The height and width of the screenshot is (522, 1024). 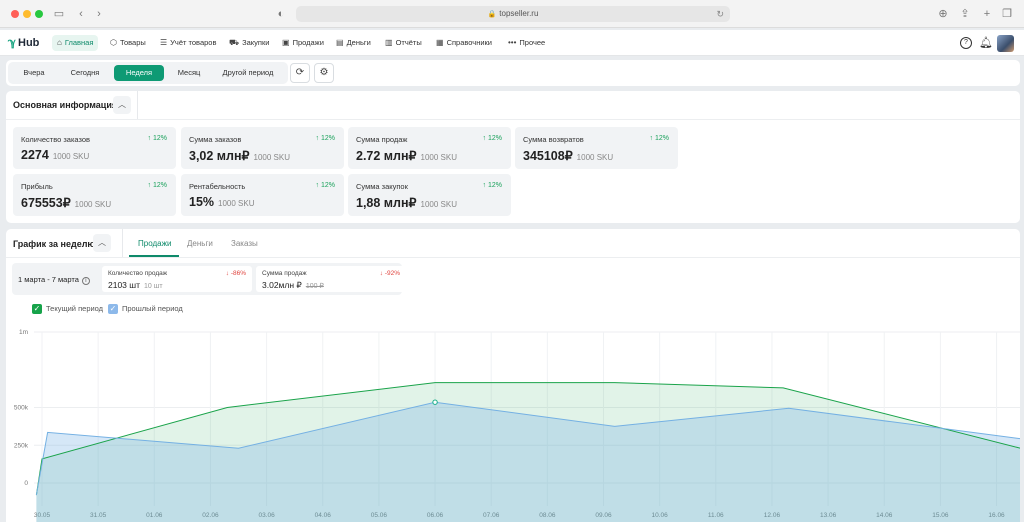 I want to click on nav-item-label: Товары, so click(x=132, y=42).